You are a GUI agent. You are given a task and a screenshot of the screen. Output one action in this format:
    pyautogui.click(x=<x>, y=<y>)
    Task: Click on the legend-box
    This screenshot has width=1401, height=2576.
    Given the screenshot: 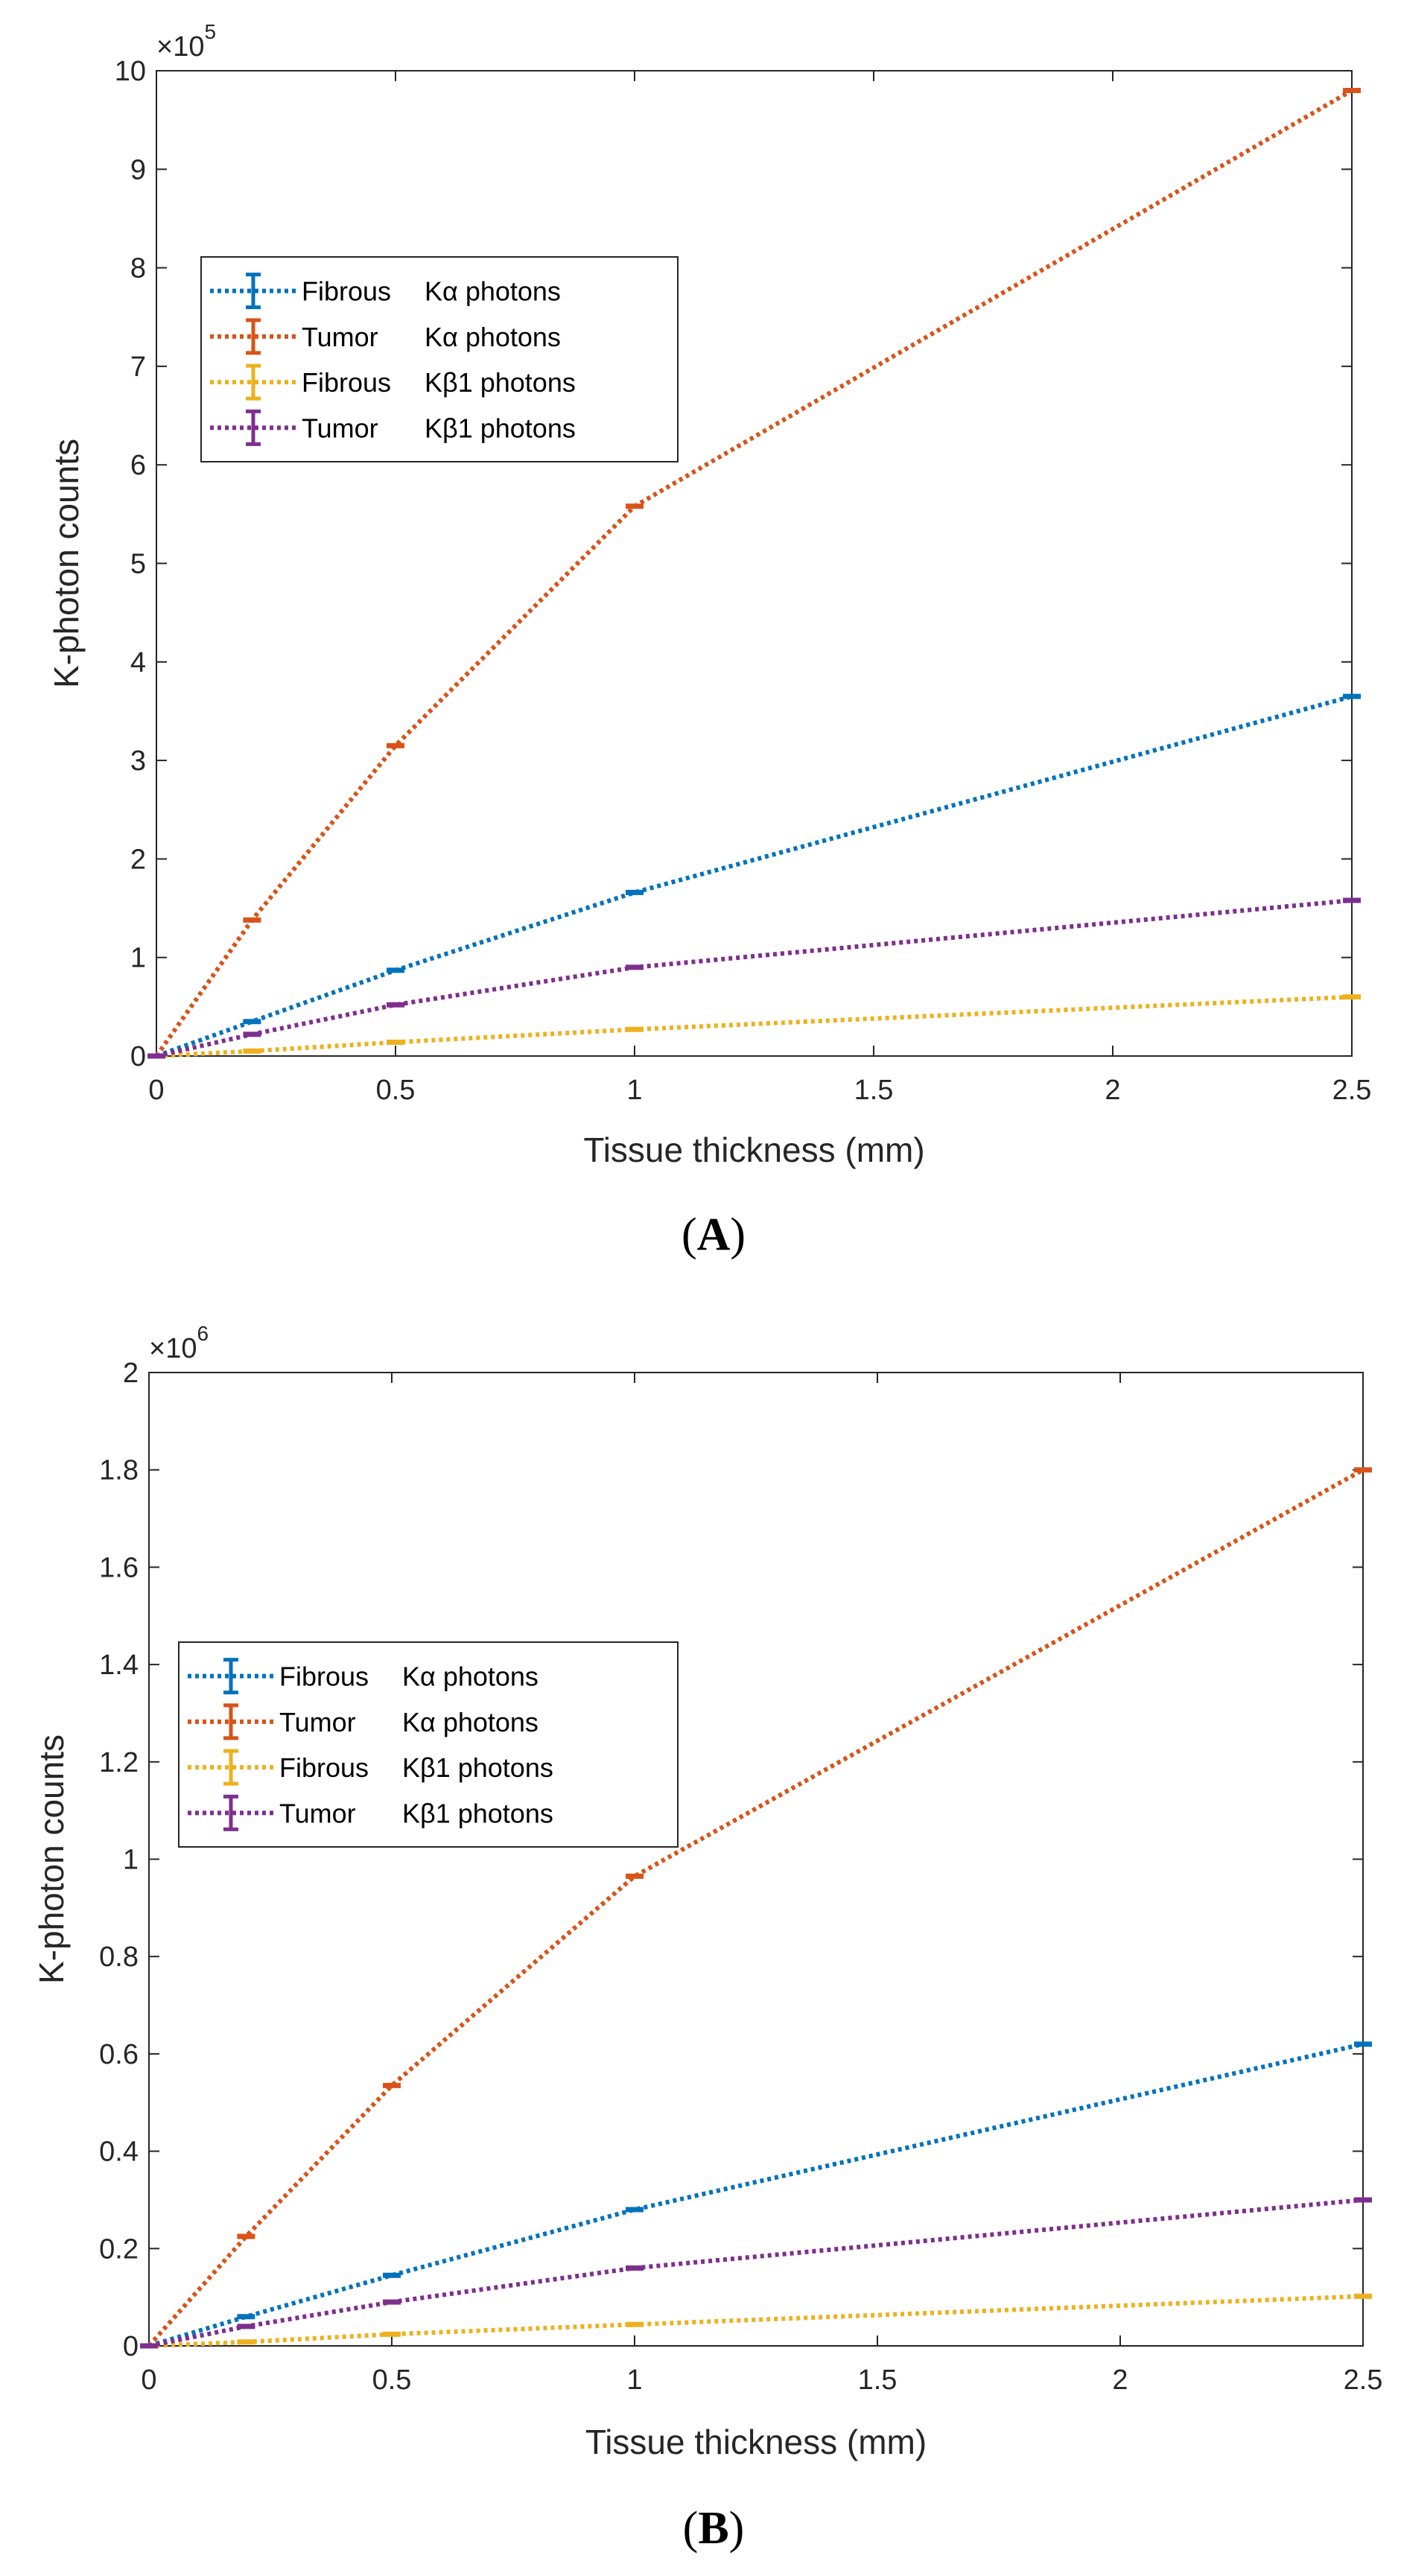 What is the action you would take?
    pyautogui.click(x=428, y=1744)
    